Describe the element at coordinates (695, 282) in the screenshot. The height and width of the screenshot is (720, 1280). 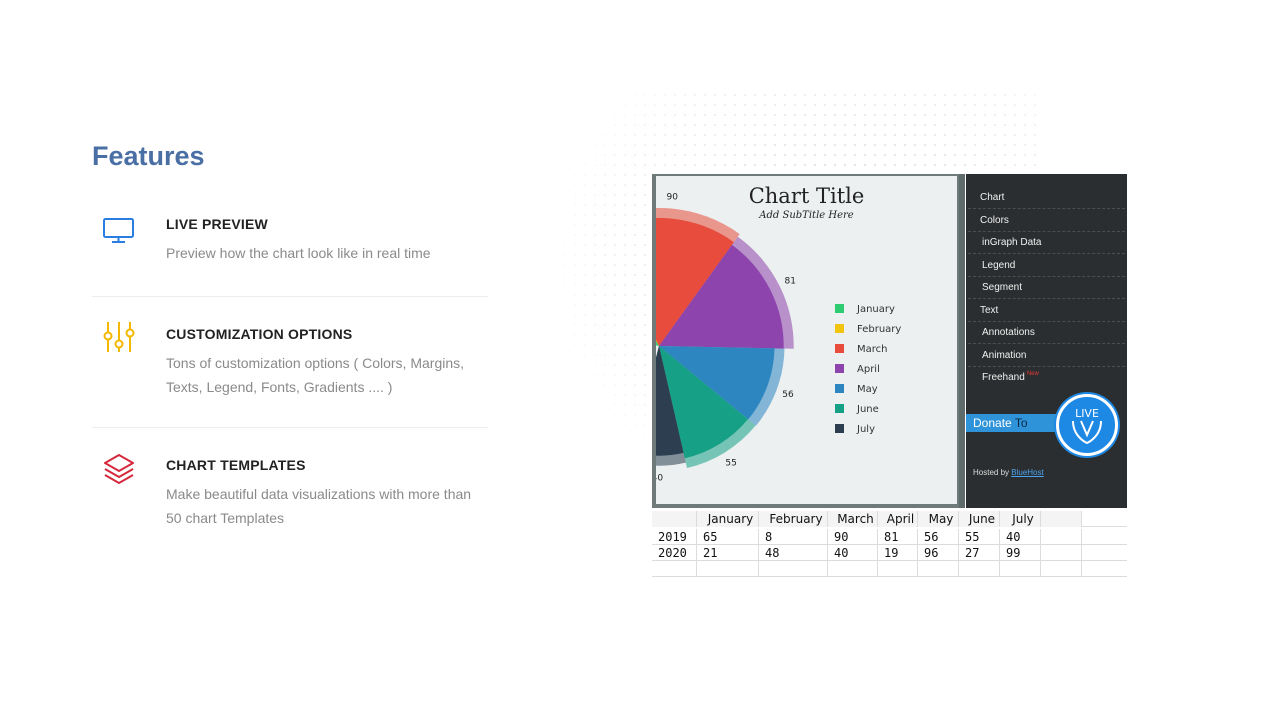
I see `pie-slice-march` at that location.